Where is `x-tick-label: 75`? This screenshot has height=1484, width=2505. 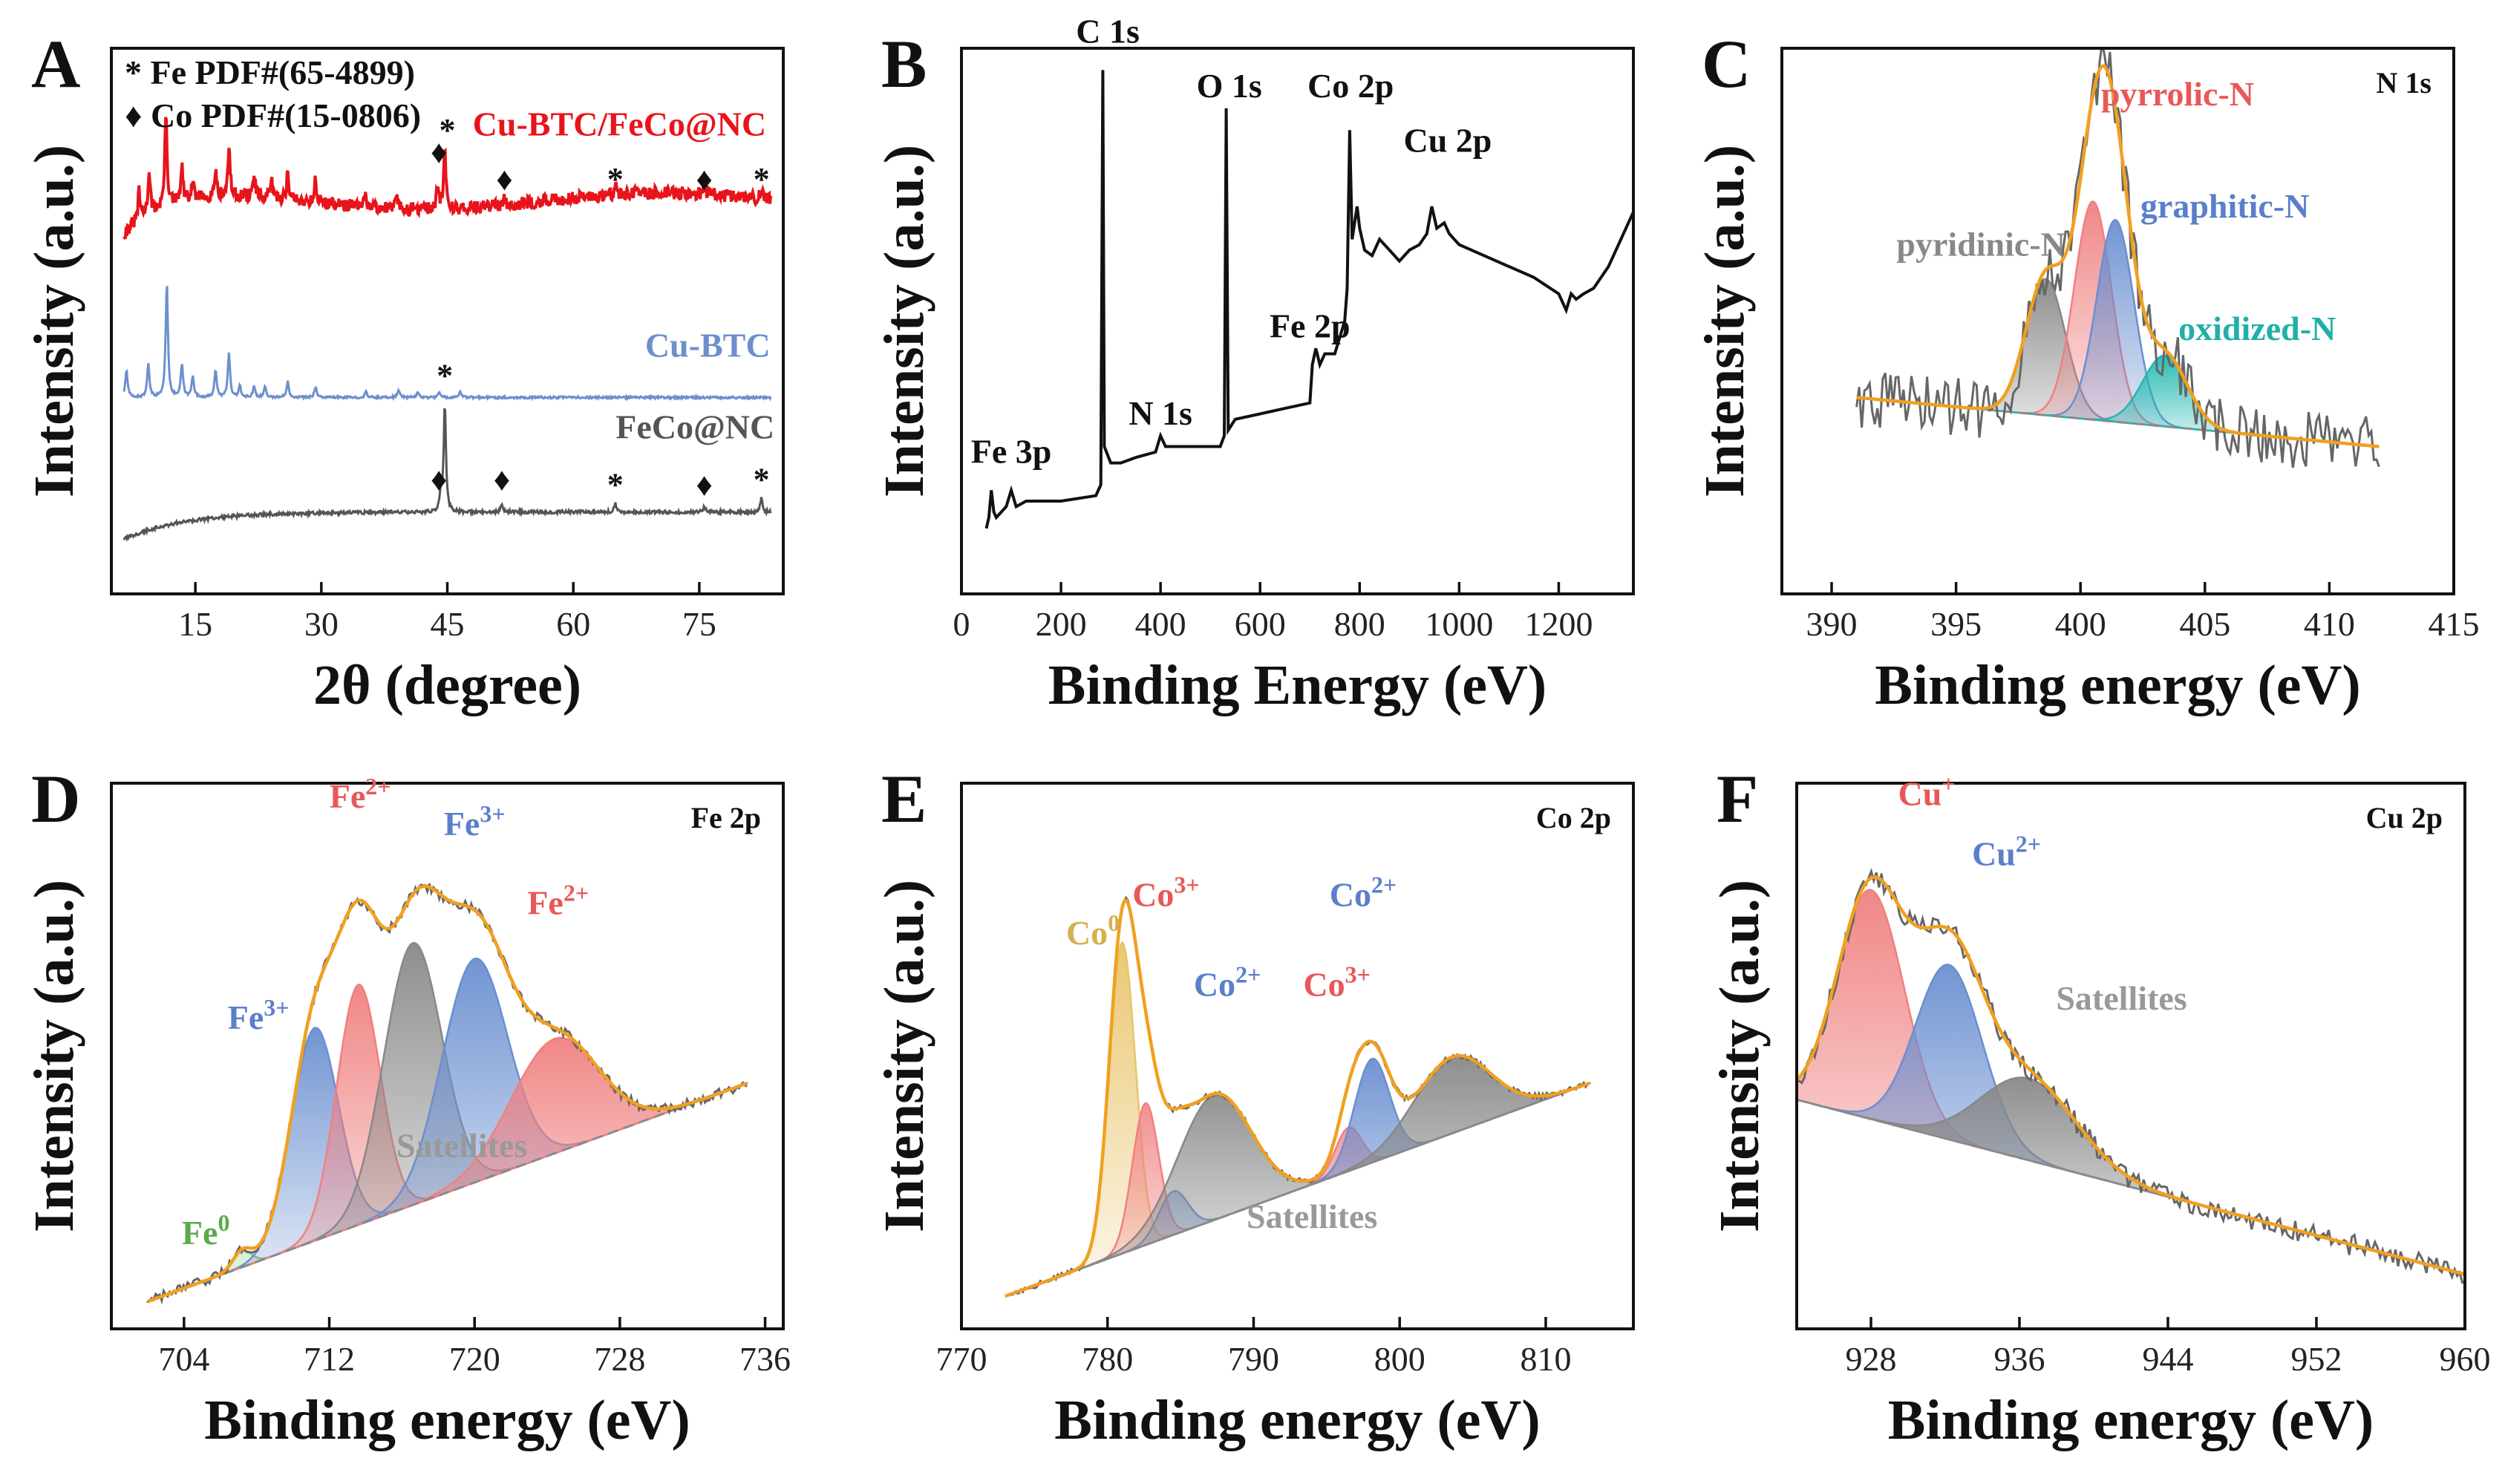
x-tick-label: 75 is located at coordinates (699, 624).